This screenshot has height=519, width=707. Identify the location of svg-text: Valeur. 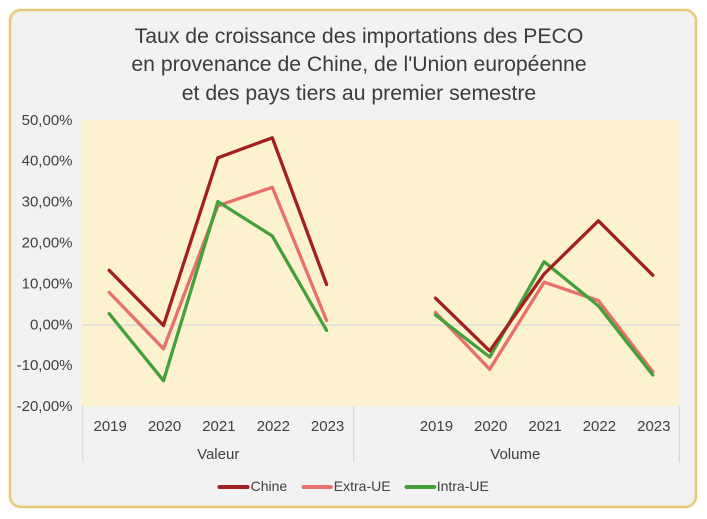
(218, 454).